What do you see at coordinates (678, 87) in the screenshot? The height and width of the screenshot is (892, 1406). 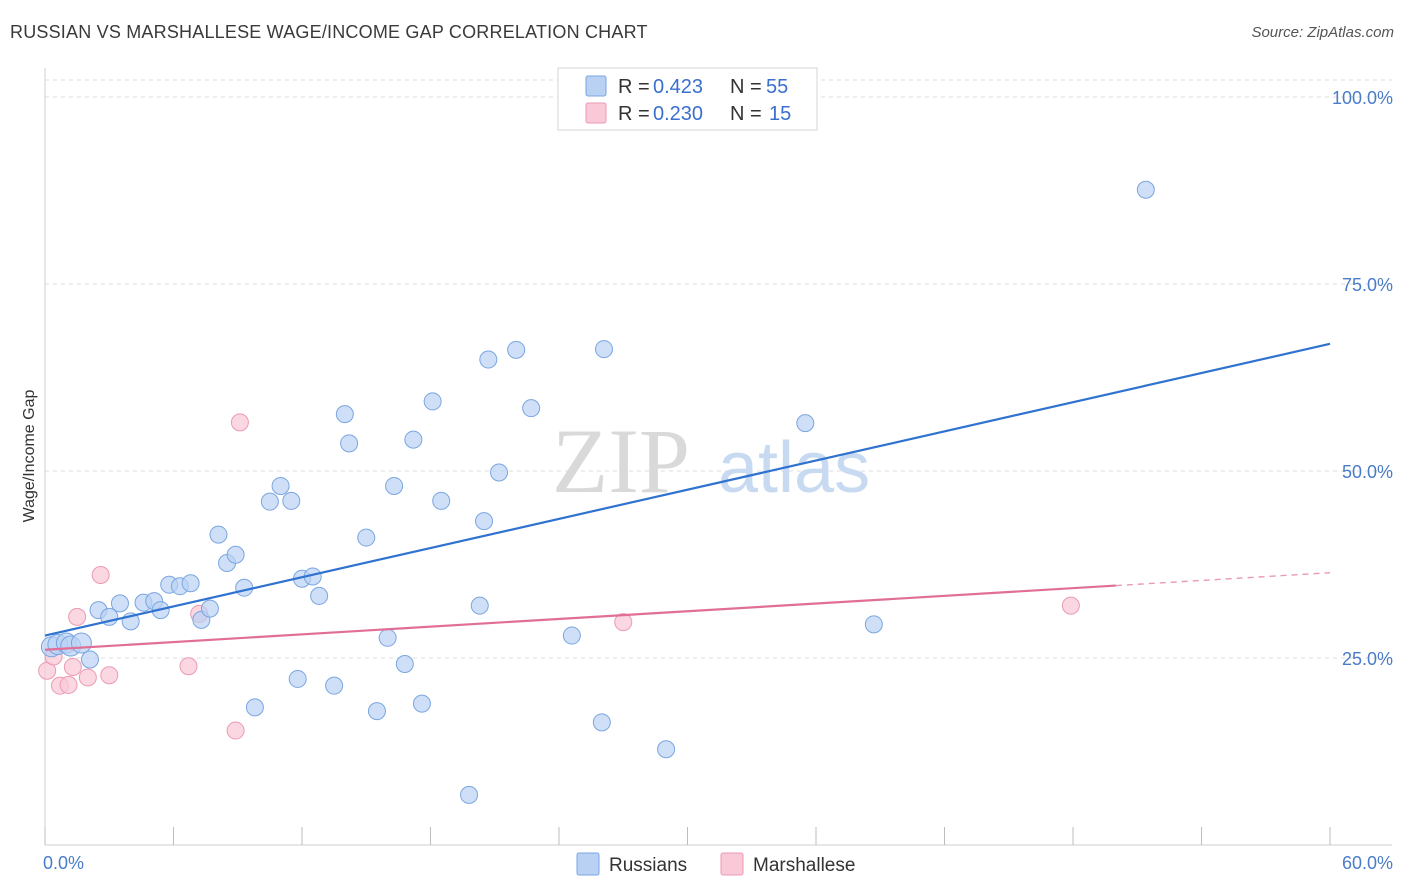 I see `legend-r-value-russians: 0.423` at bounding box center [678, 87].